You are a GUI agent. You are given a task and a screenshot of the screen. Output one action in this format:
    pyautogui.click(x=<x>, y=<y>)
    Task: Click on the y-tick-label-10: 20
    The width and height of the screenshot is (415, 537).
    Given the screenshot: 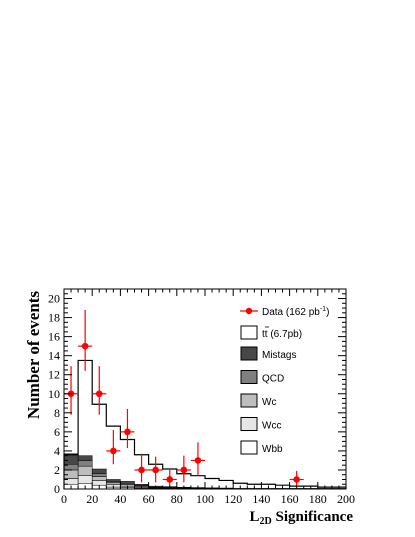 What is the action you would take?
    pyautogui.click(x=54, y=299)
    